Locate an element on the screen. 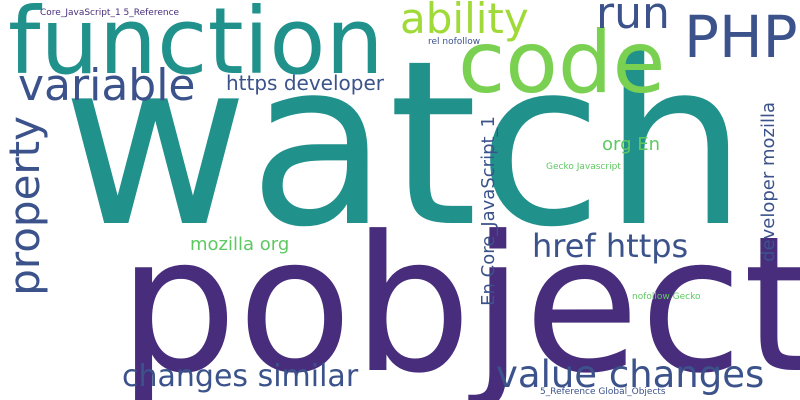 The width and height of the screenshot is (800, 400). word-developer-mozilla: developer mozilla is located at coordinates (768, 182).